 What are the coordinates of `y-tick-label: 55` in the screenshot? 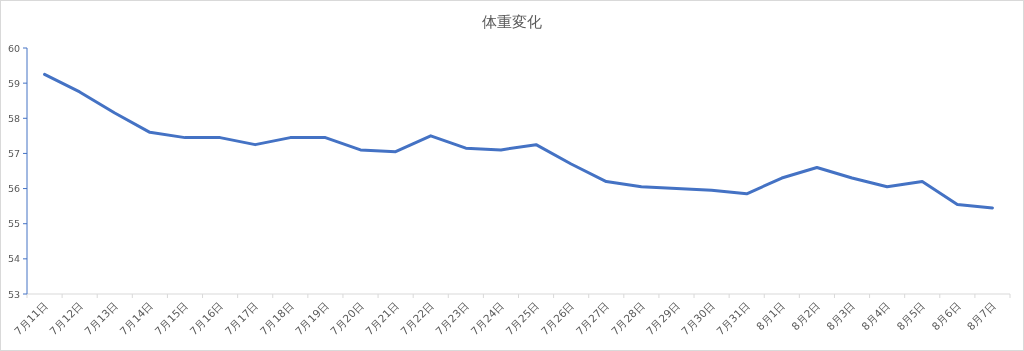 It's located at (13, 224).